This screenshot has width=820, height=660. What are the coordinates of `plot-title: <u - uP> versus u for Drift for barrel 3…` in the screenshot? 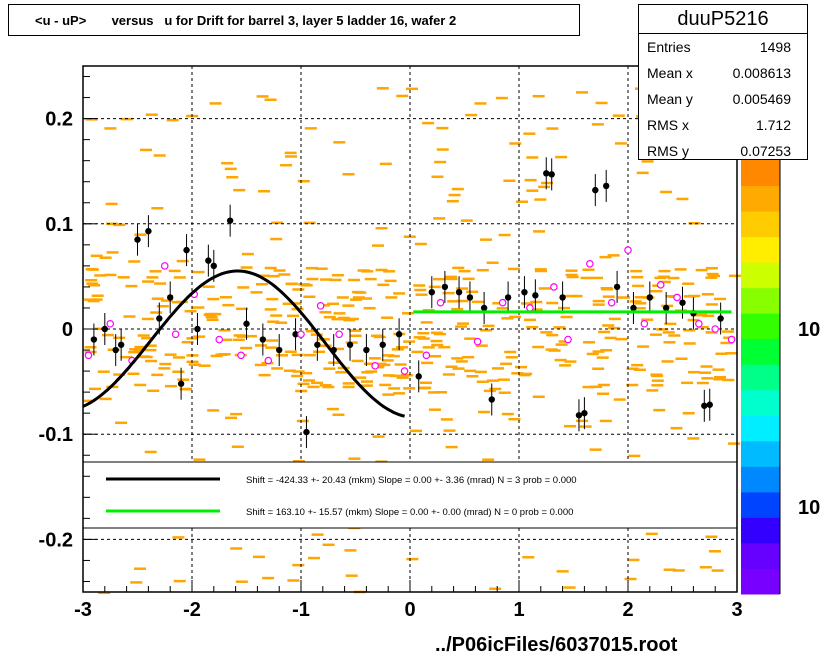 It's located at (294, 20).